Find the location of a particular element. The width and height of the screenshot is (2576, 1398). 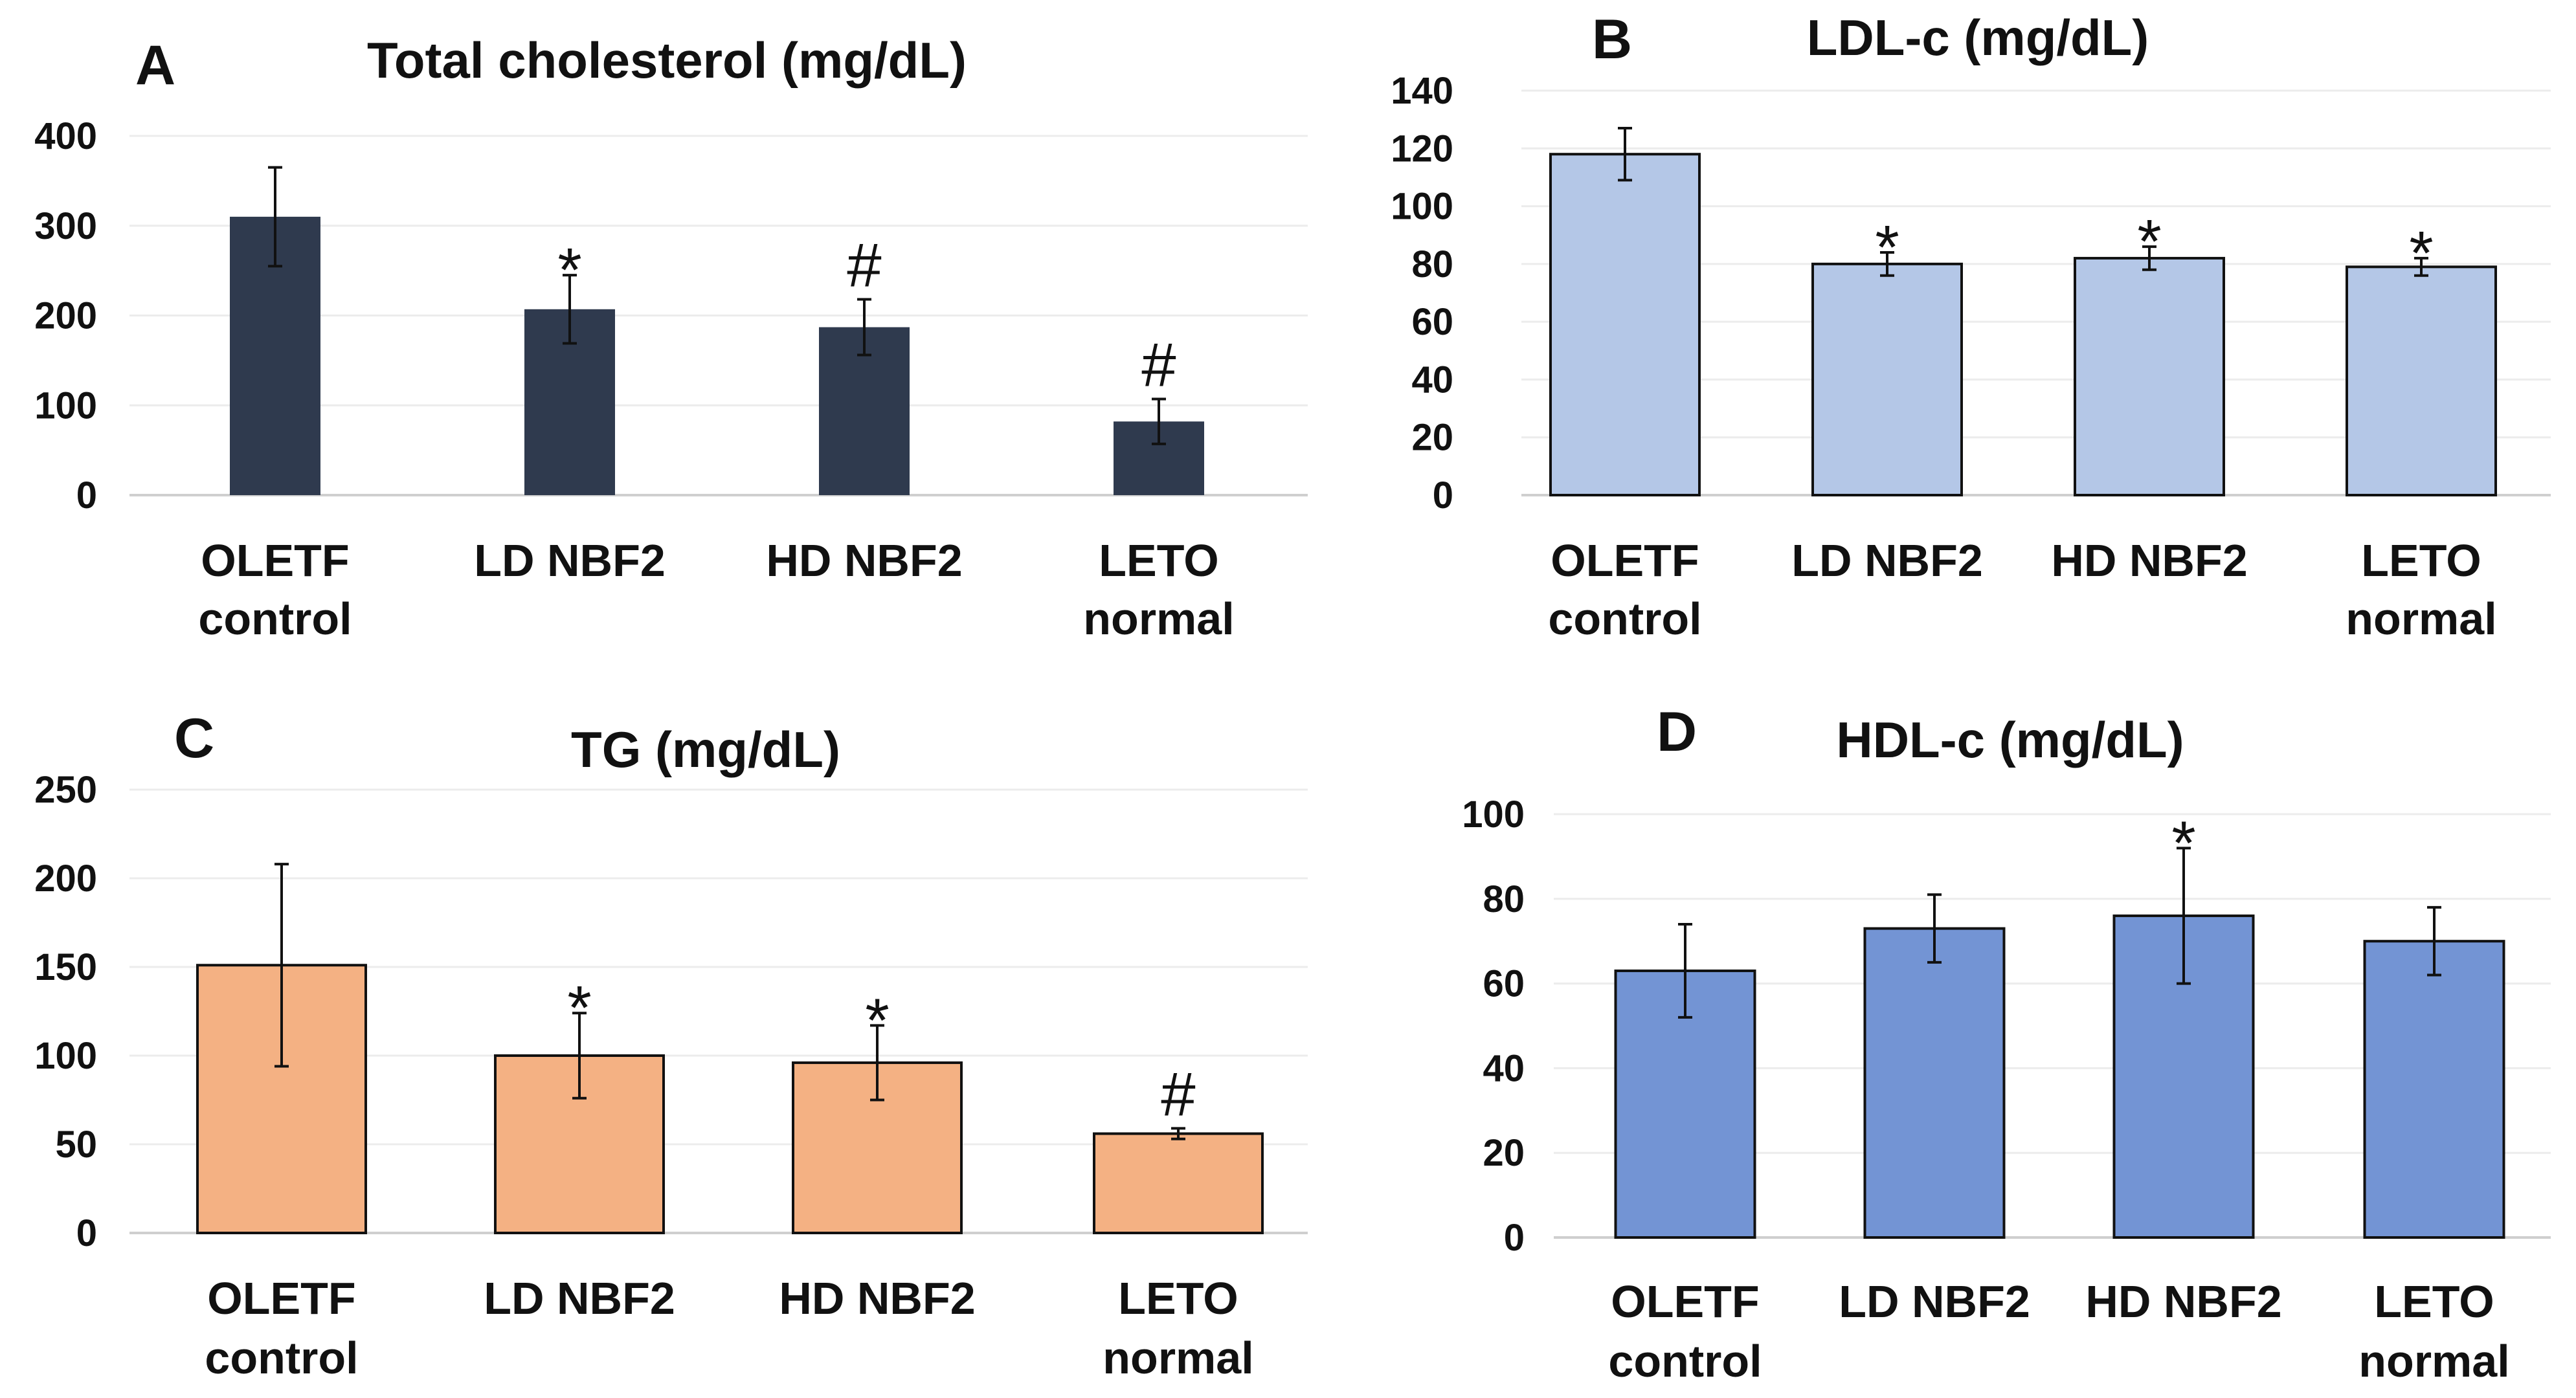

category-label-a-1: OLETF control is located at coordinates (275, 589).